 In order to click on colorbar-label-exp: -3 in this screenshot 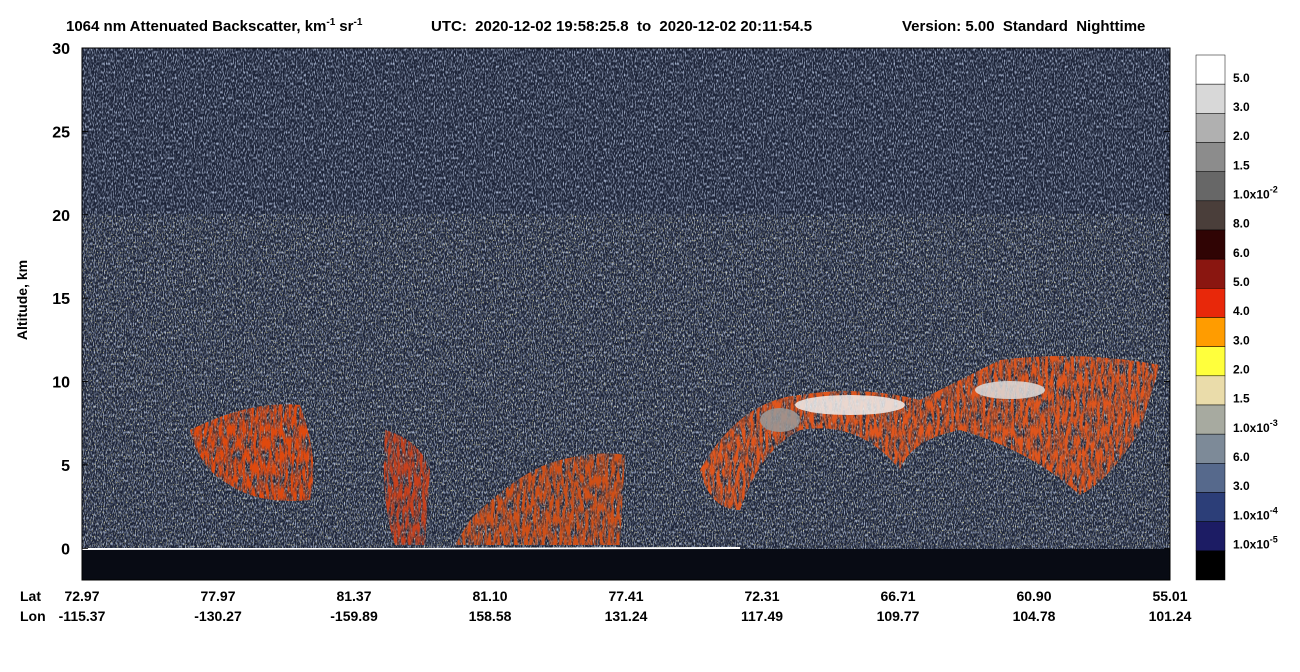, I will do `click(1274, 423)`.